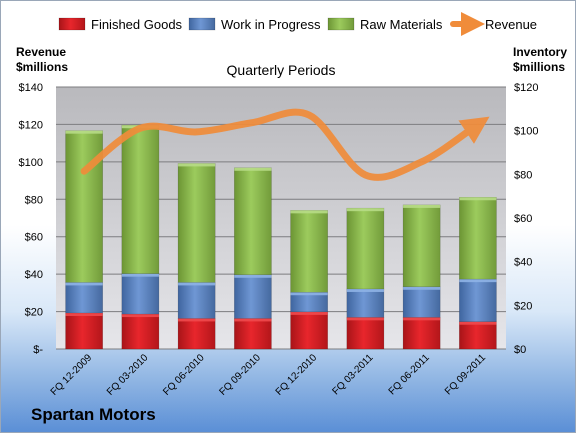  What do you see at coordinates (409, 374) in the screenshot?
I see `category-label: FQ 06-2011` at bounding box center [409, 374].